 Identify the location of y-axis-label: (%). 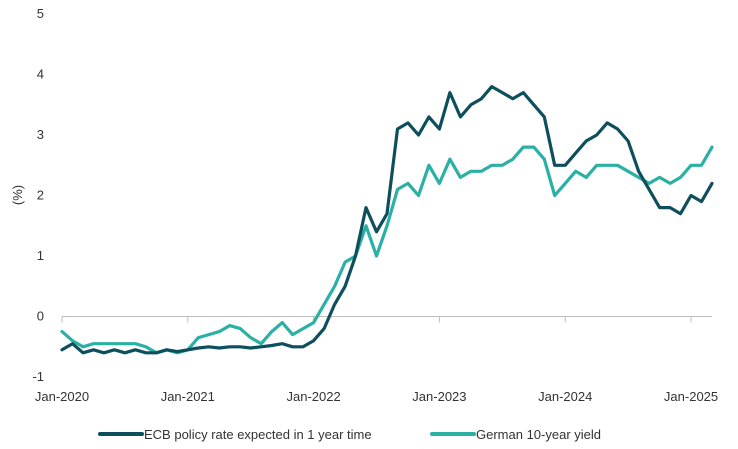
(17, 195).